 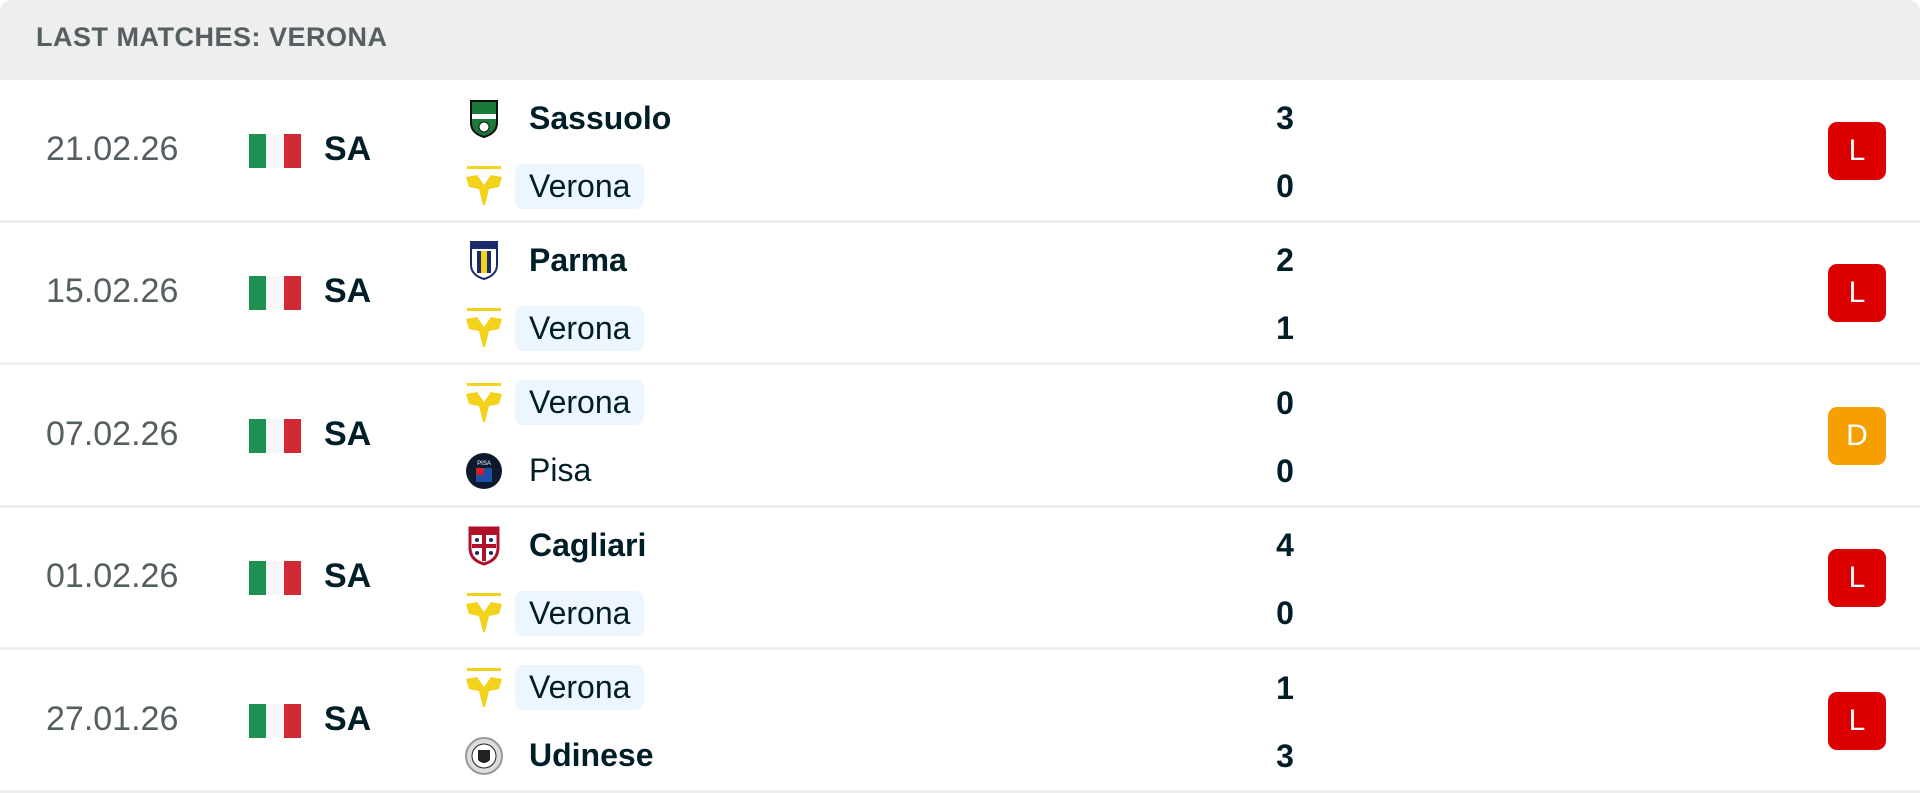 I want to click on cagliari-logo-icon, so click(x=484, y=545).